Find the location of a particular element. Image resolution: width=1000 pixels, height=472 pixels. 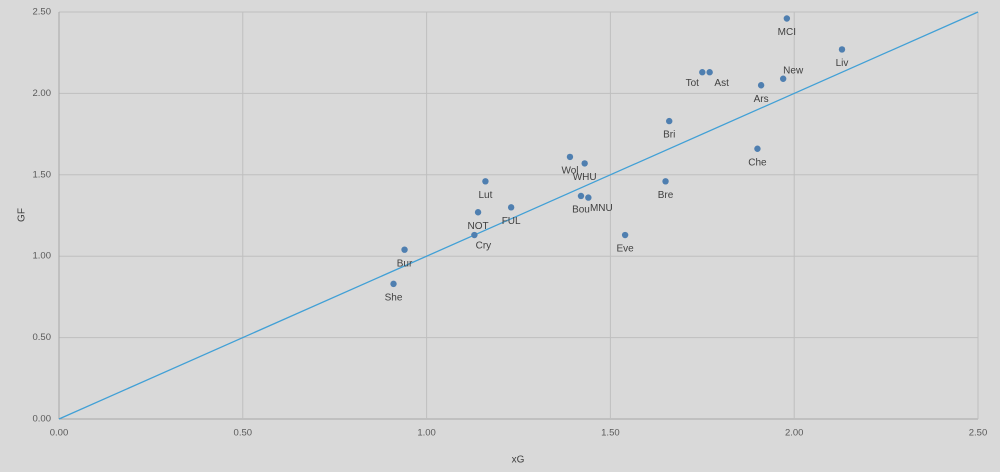

point-label: She is located at coordinates (394, 298).